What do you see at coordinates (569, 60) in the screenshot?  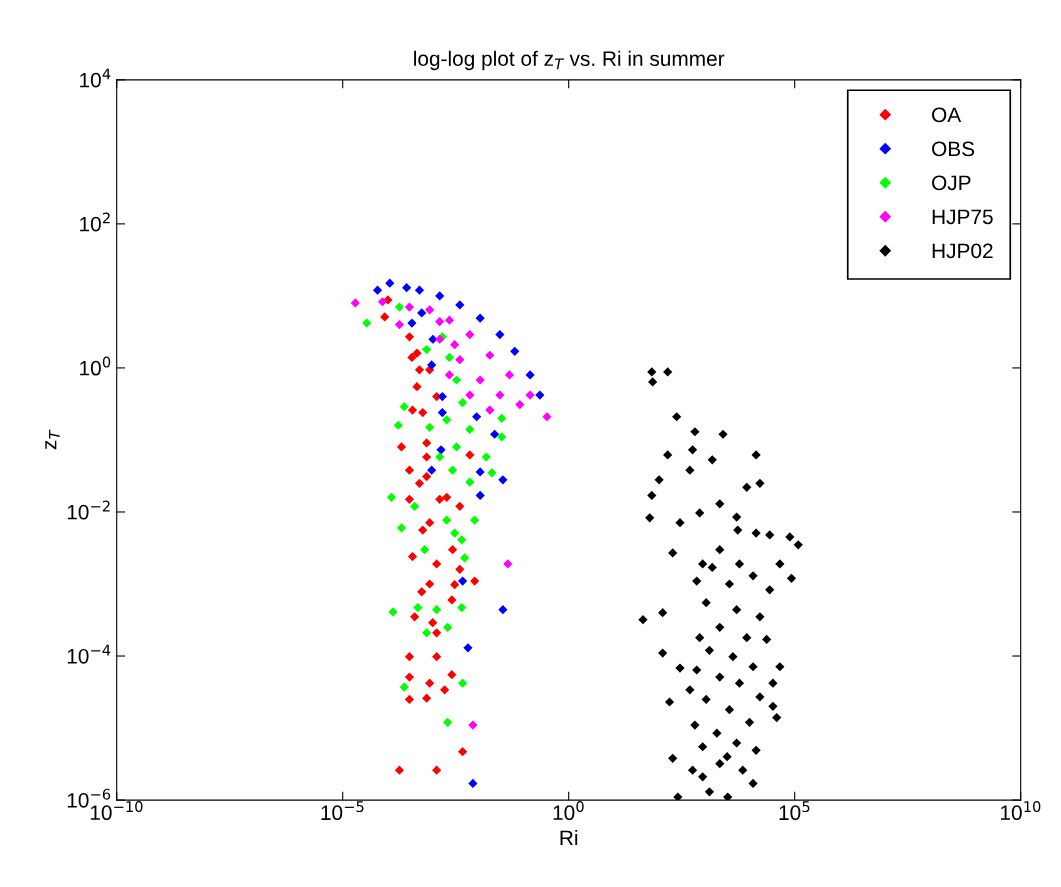 I see `chart-title: log-log plot of z$_{T}$ vs. Ri in summer` at bounding box center [569, 60].